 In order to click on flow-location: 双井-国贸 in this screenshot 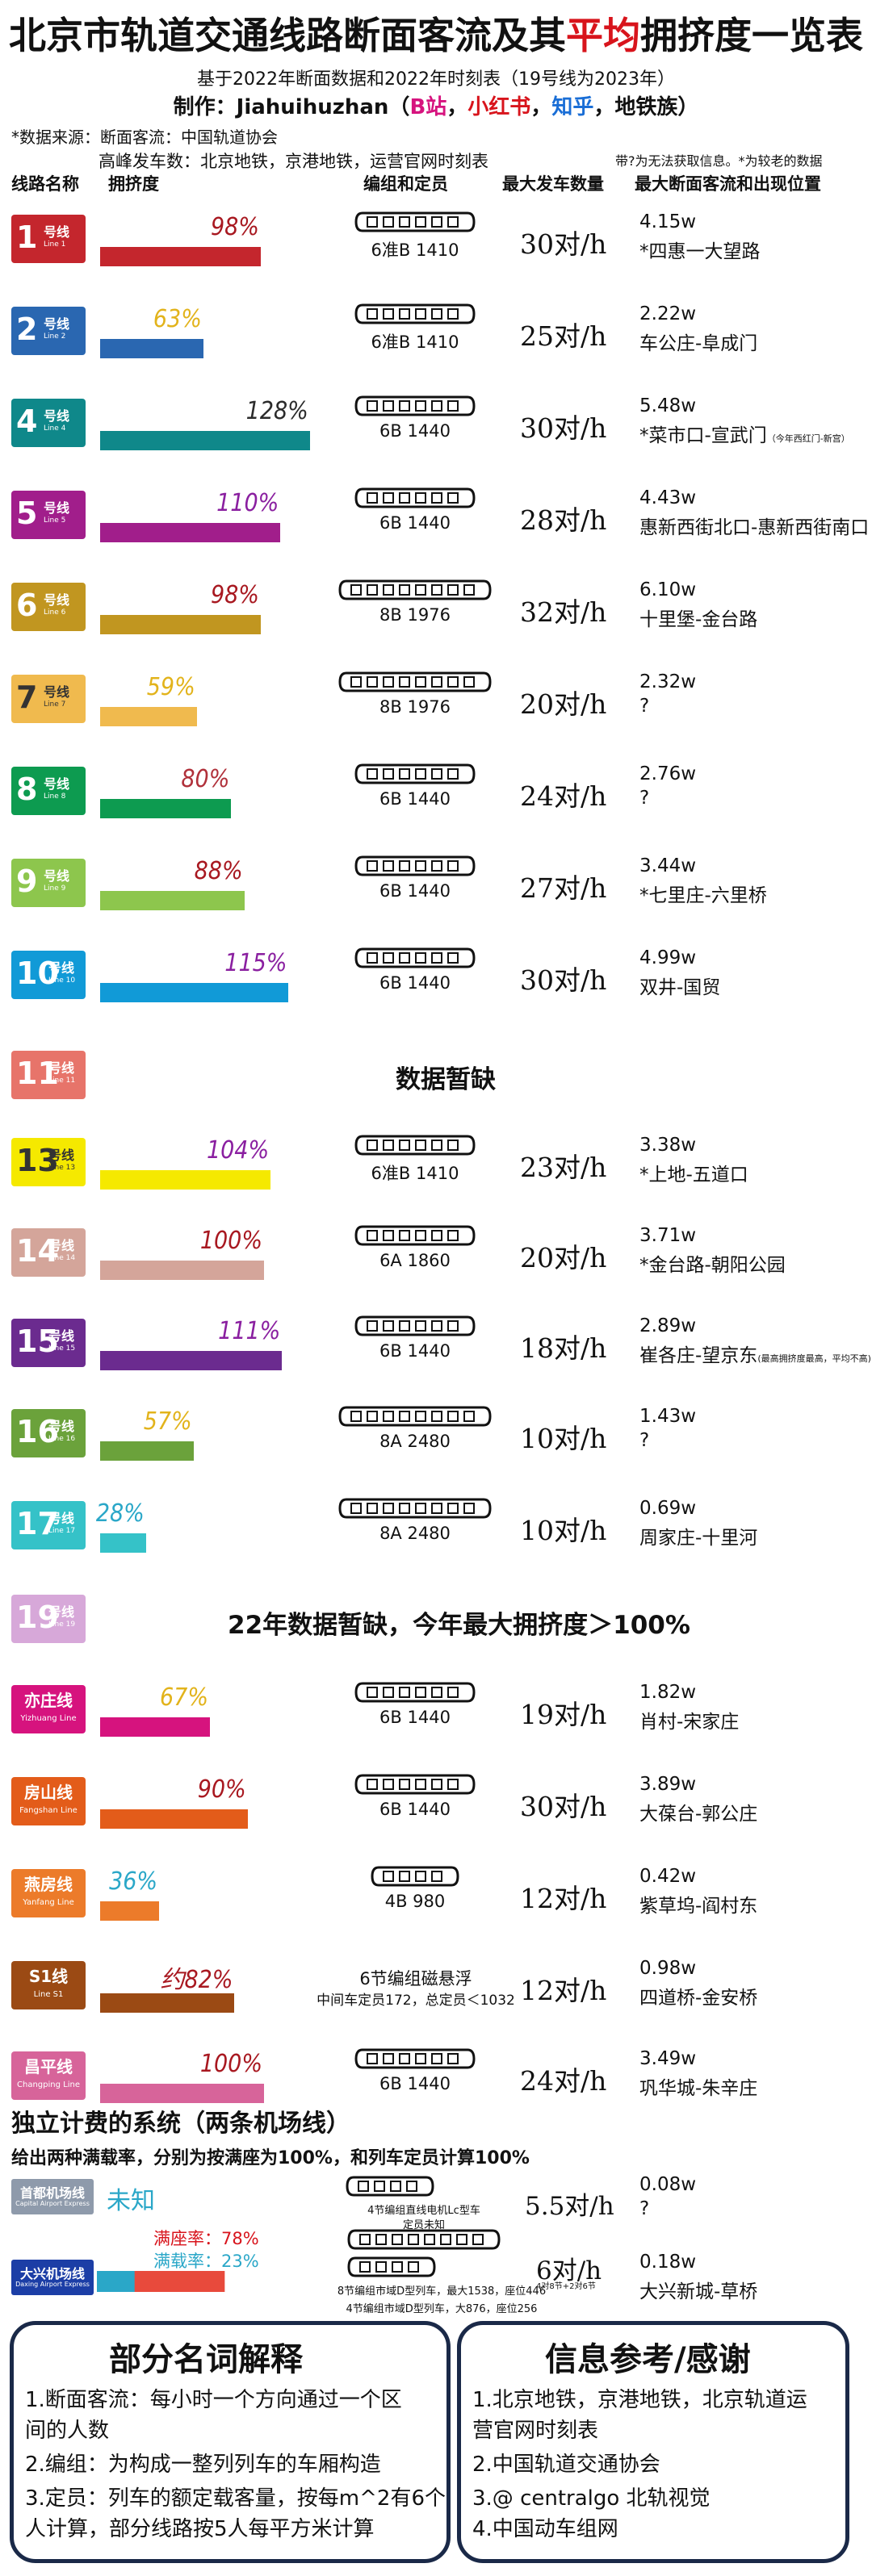, I will do `click(680, 987)`.